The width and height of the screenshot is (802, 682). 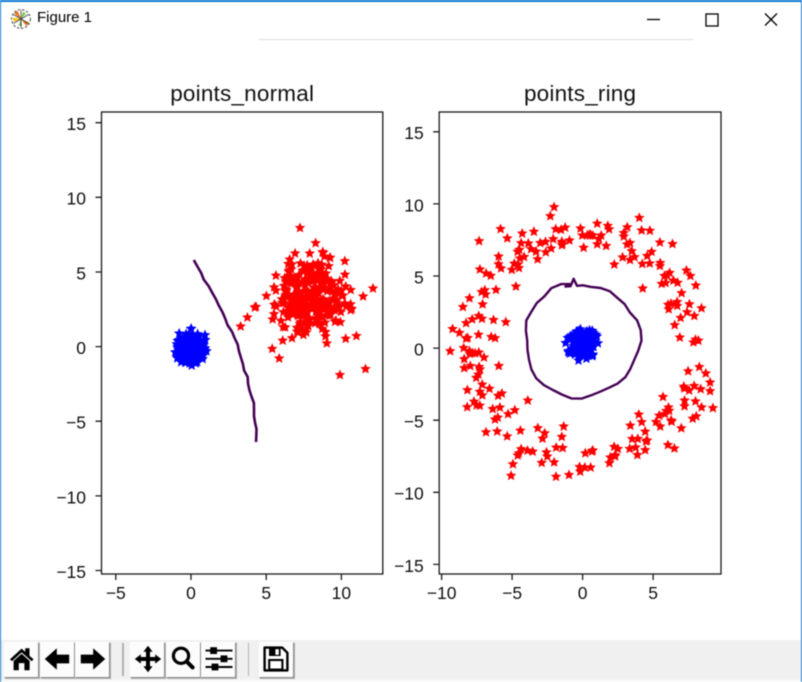 What do you see at coordinates (580, 93) in the screenshot?
I see `svg-text: points_ring` at bounding box center [580, 93].